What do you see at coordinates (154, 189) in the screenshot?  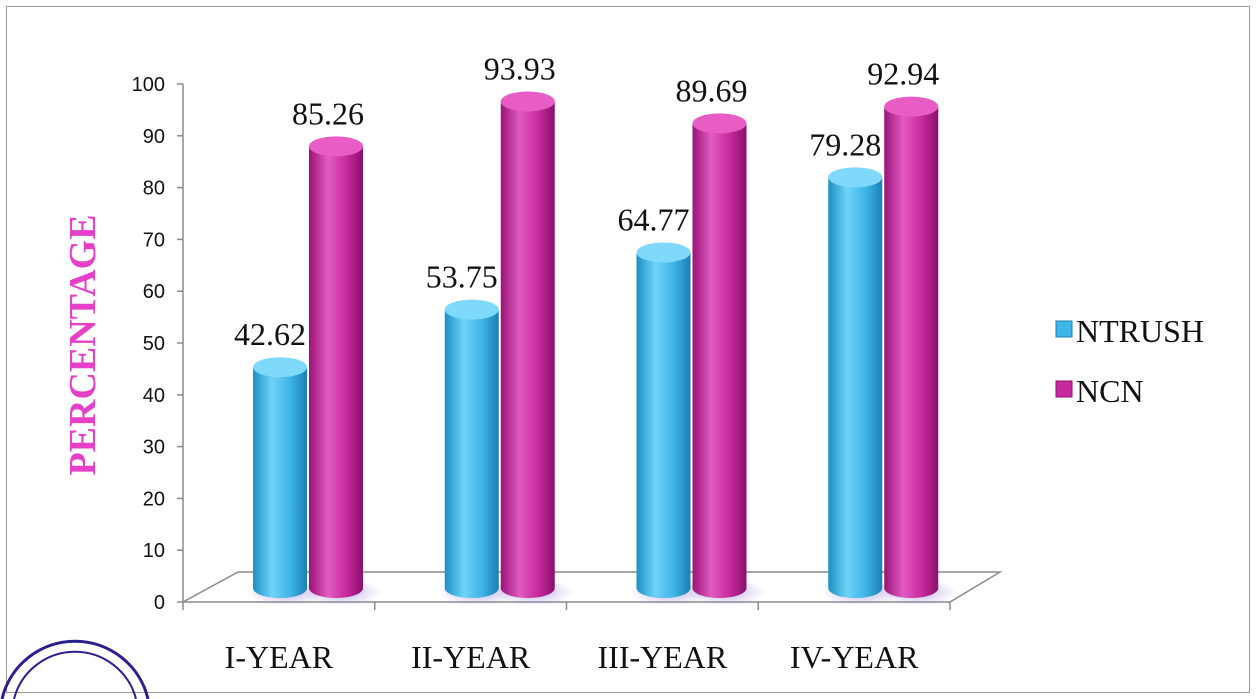 I see `y-tick-label: 80` at bounding box center [154, 189].